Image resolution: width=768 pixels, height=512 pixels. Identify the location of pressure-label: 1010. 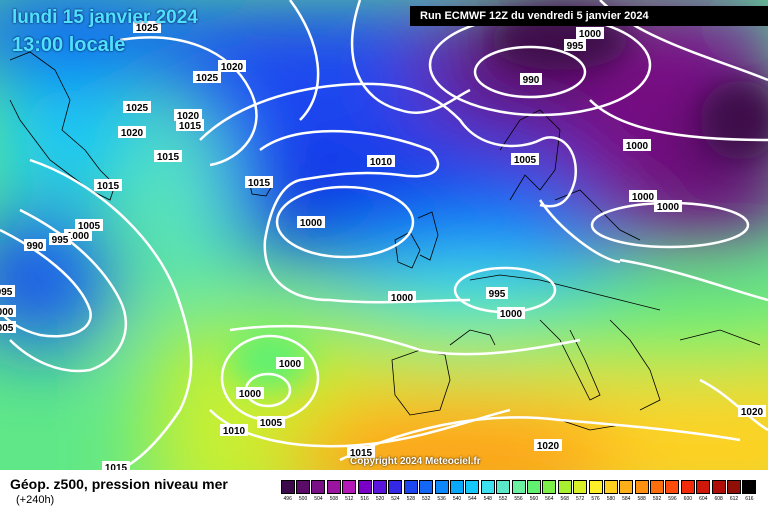
(381, 162).